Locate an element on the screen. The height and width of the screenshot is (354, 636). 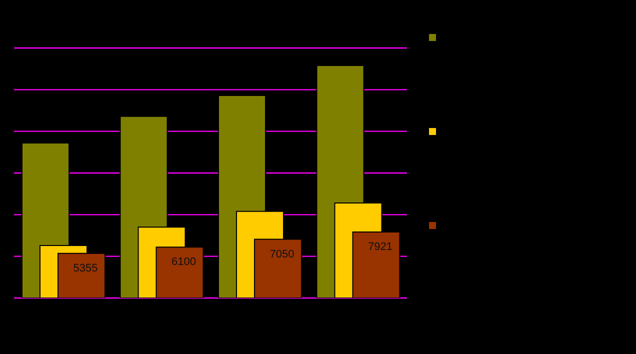
data-label: 7050 is located at coordinates (282, 254).